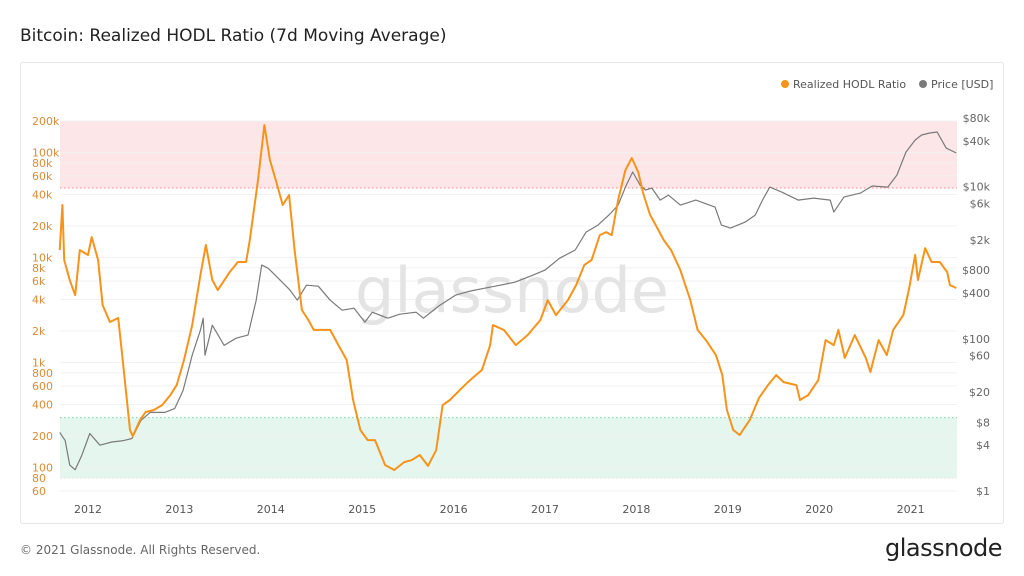  Describe the element at coordinates (962, 84) in the screenshot. I see `legend-label: Price [USD]` at that location.